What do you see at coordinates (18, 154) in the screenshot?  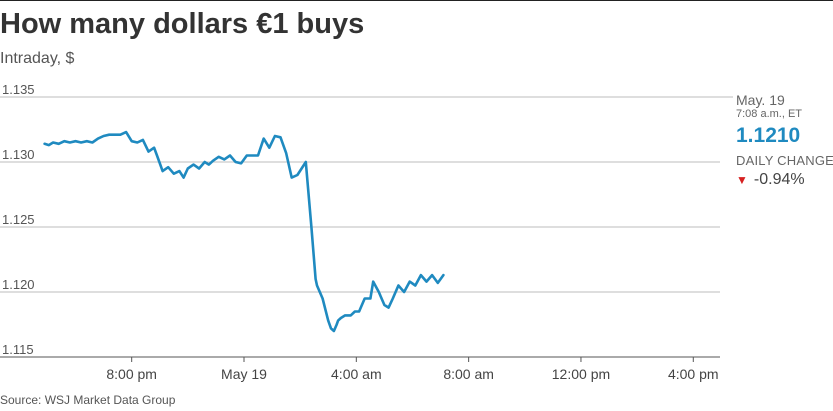 I see `y-tick-label: 1.130` at bounding box center [18, 154].